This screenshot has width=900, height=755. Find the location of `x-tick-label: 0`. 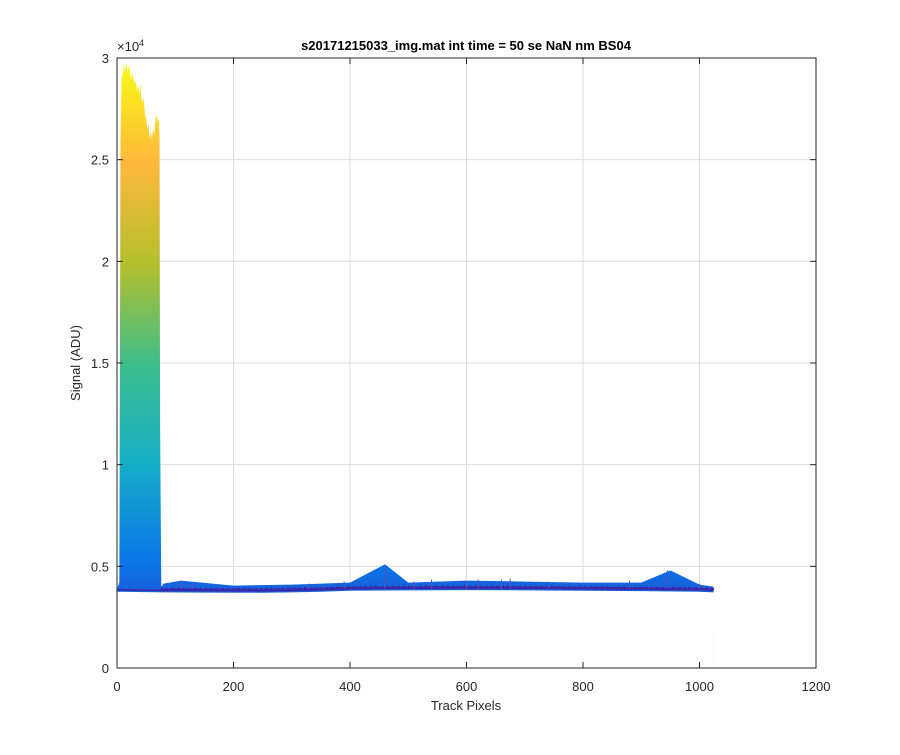

x-tick-label: 0 is located at coordinates (116, 686).